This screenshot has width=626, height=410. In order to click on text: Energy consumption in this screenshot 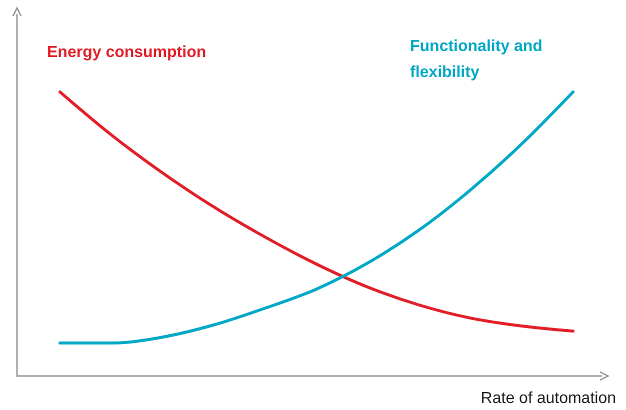, I will do `click(126, 52)`.